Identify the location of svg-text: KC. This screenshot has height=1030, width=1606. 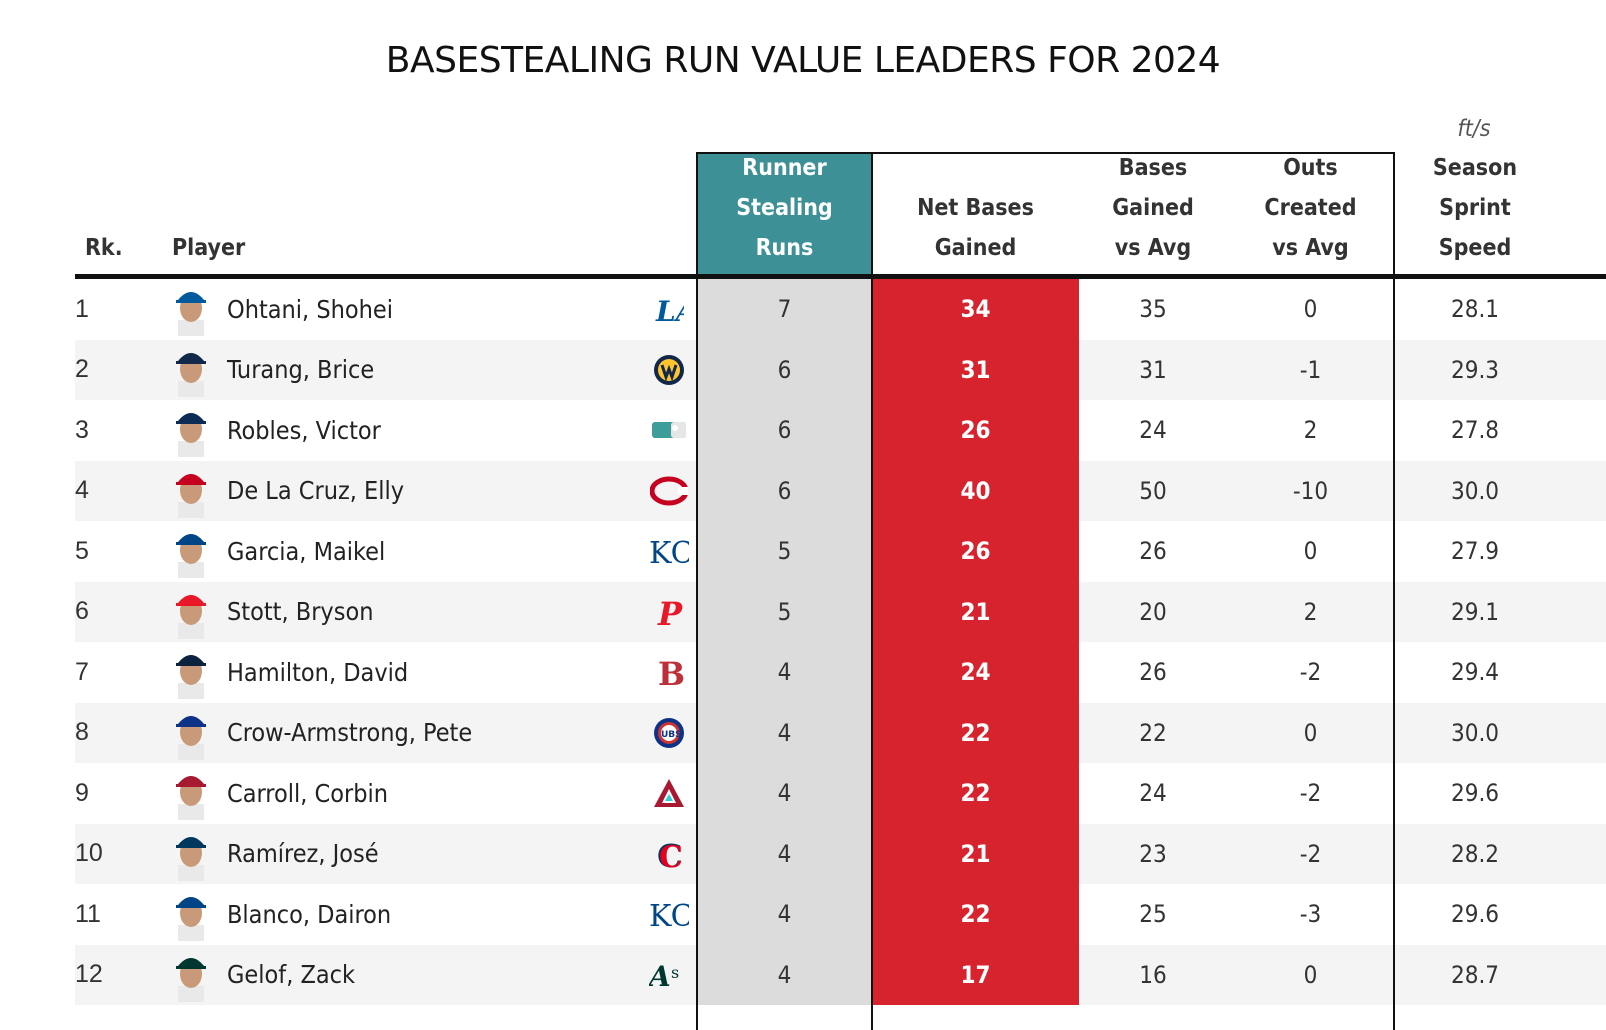
(669, 915).